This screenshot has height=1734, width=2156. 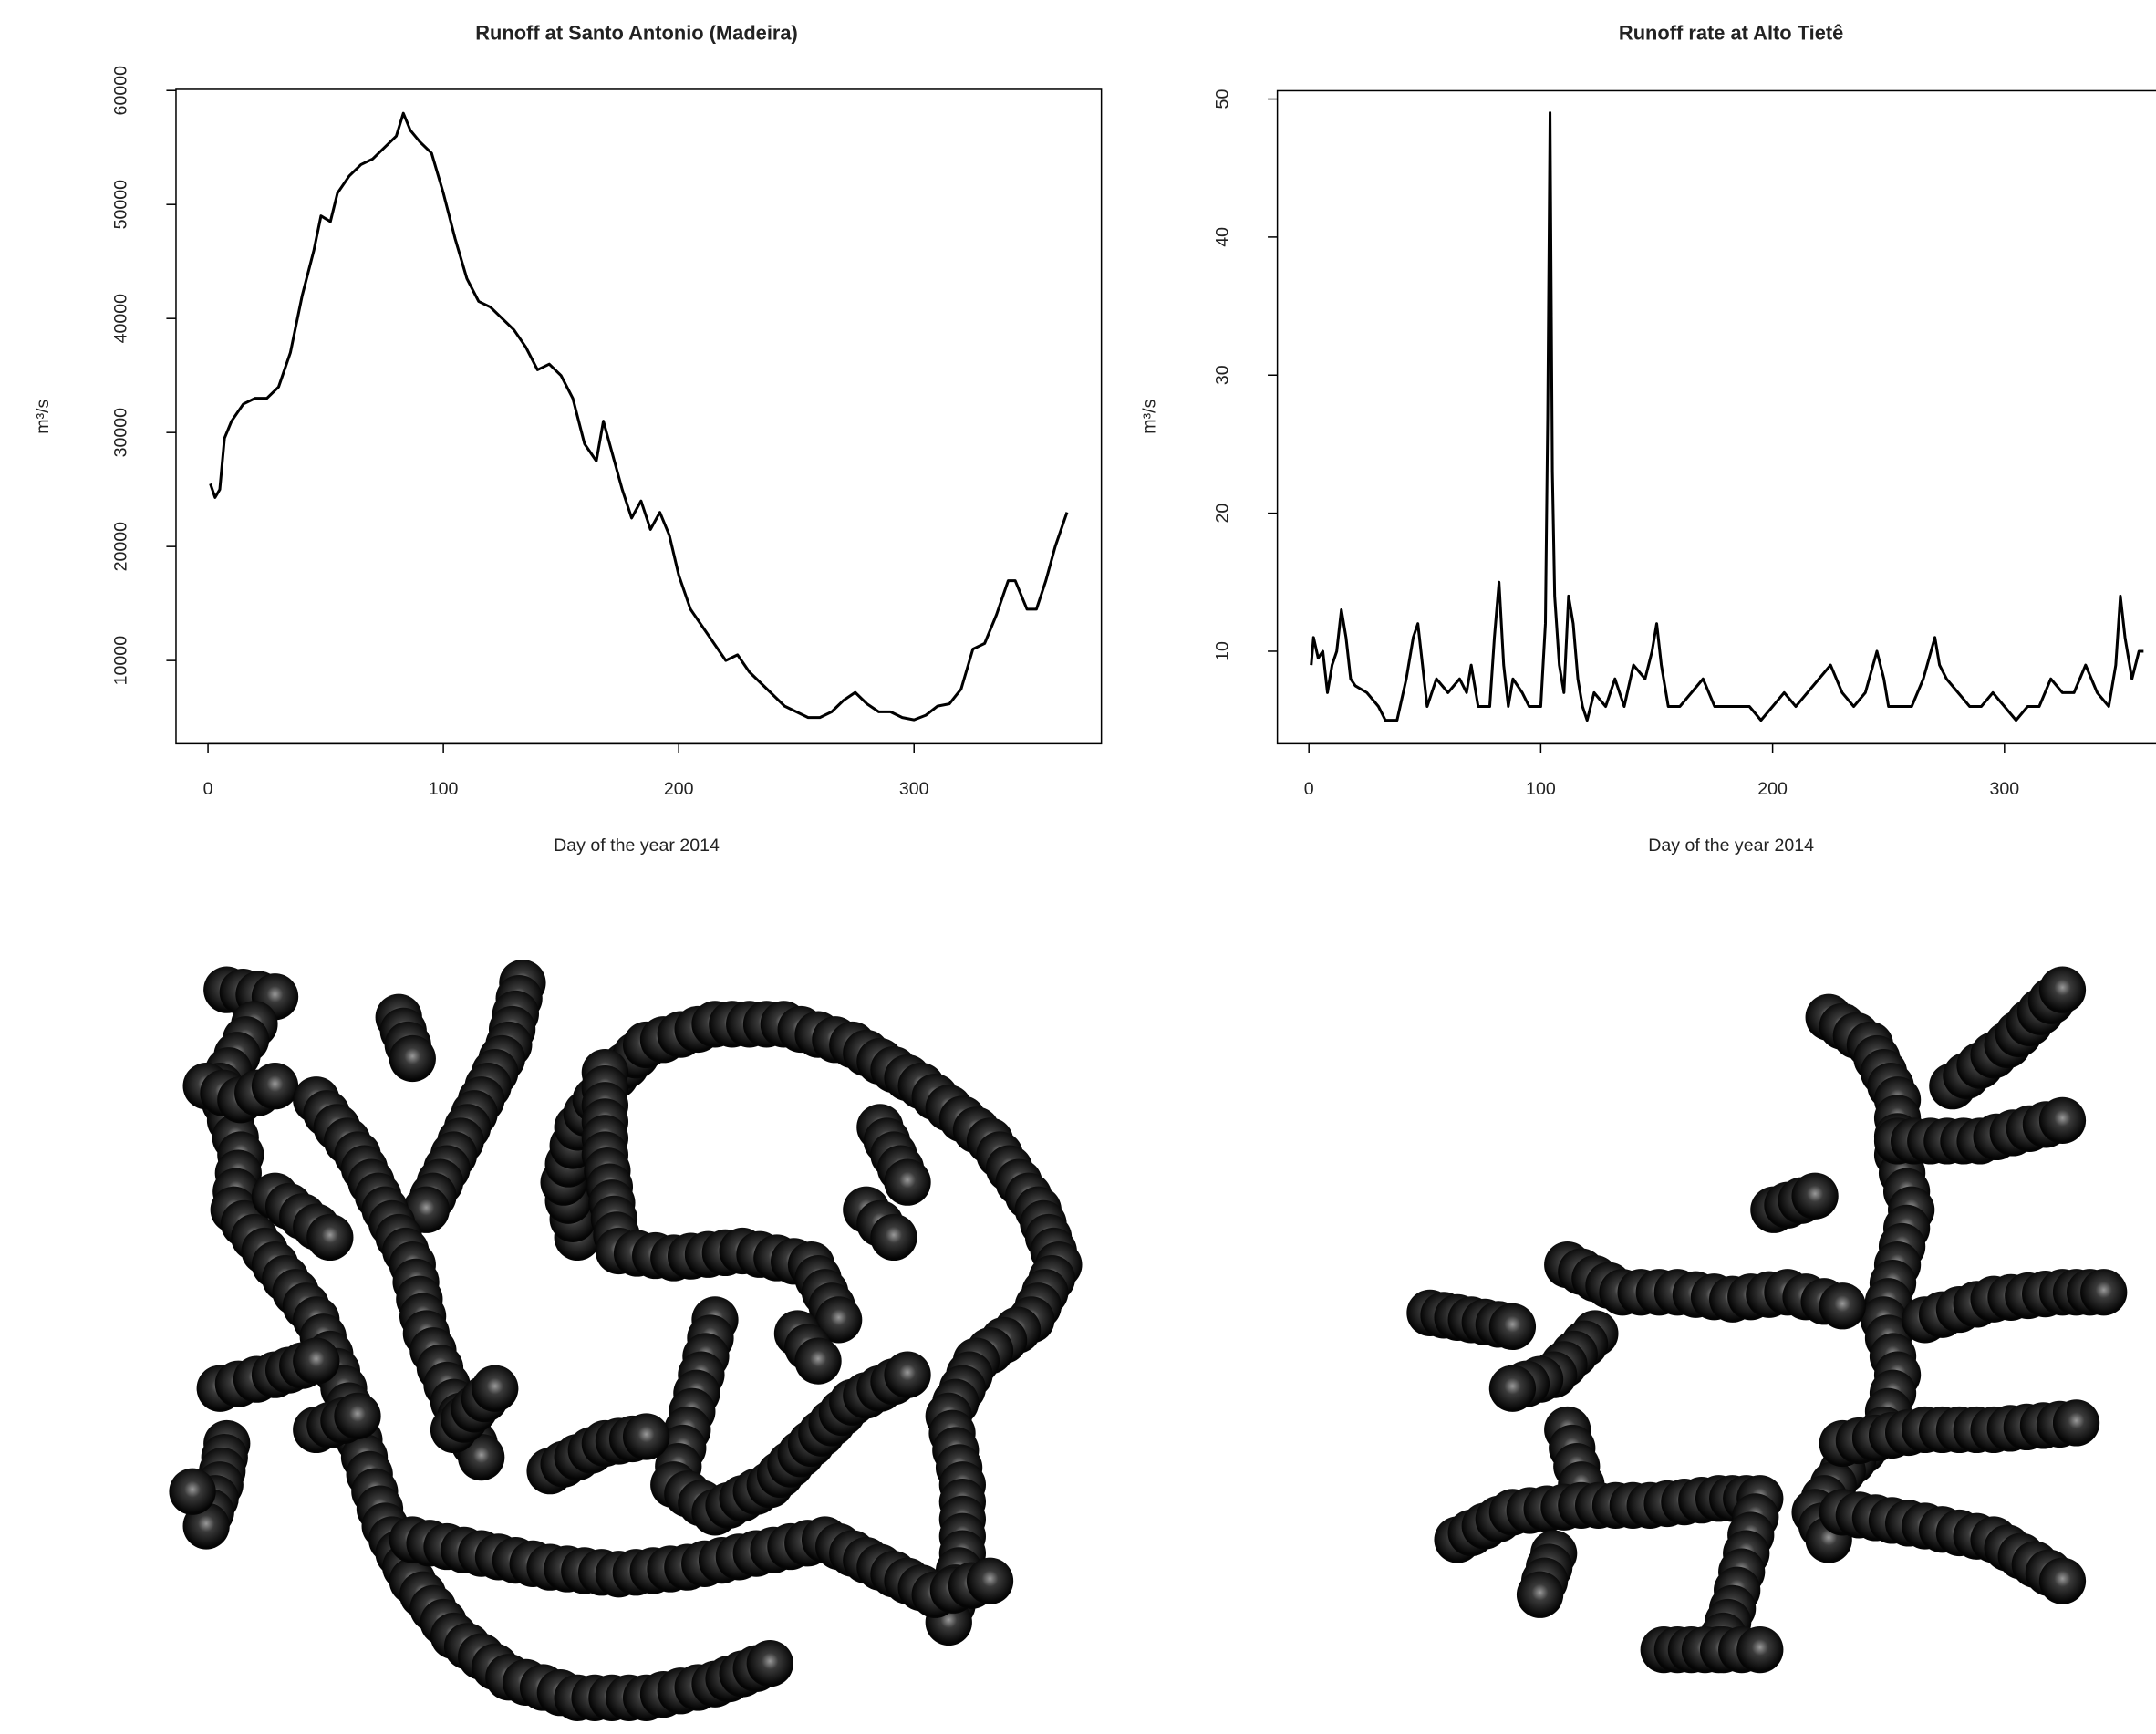 What do you see at coordinates (121, 205) in the screenshot?
I see `y-tick-label: 50000` at bounding box center [121, 205].